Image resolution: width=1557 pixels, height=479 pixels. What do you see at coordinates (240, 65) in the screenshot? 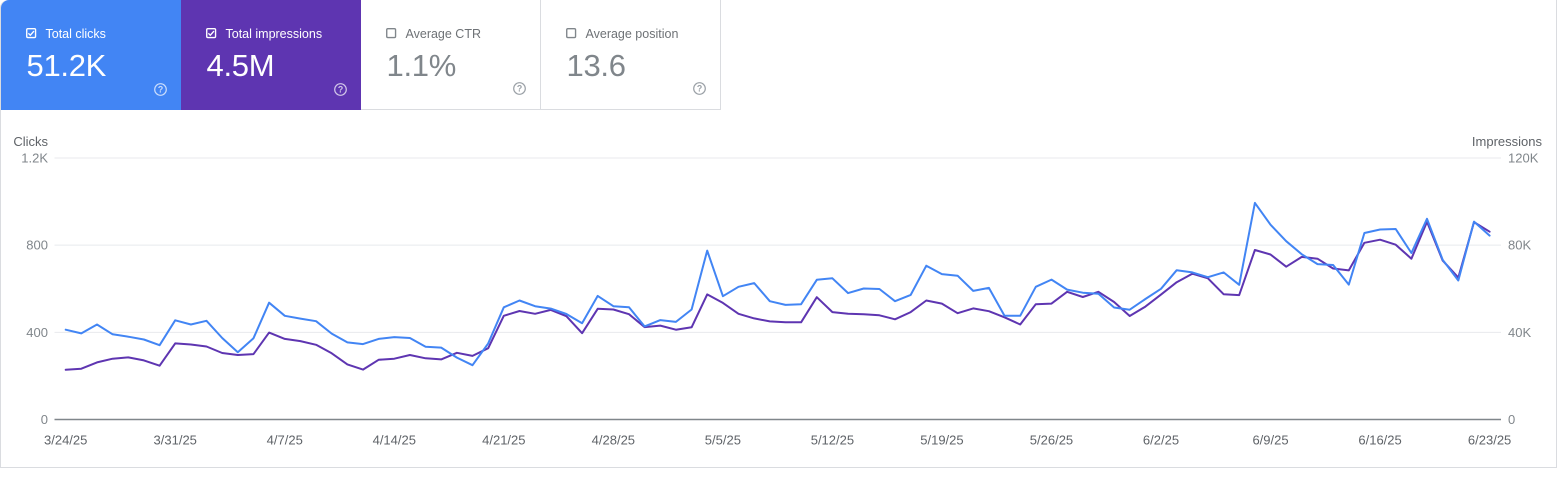
I see `total-impressions-value: 4.5M` at bounding box center [240, 65].